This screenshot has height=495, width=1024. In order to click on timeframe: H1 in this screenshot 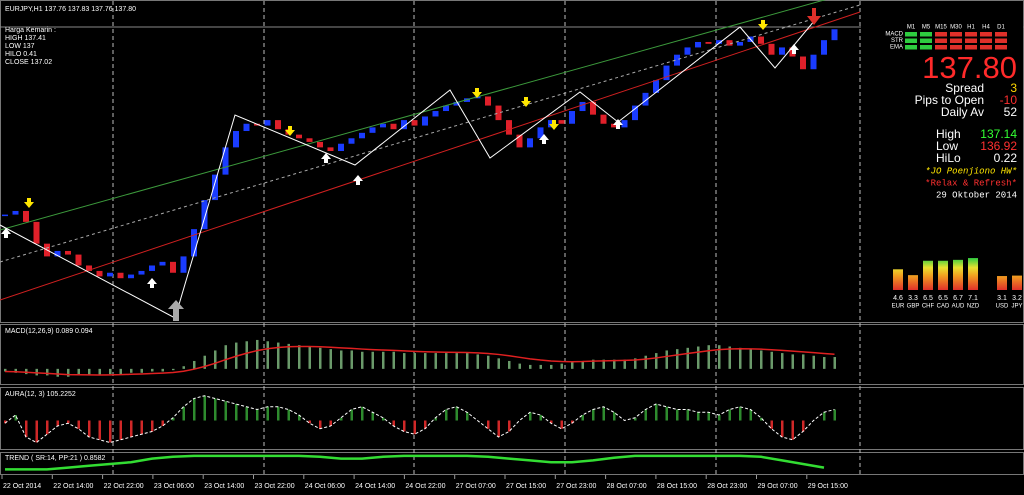, I will do `click(971, 28)`.